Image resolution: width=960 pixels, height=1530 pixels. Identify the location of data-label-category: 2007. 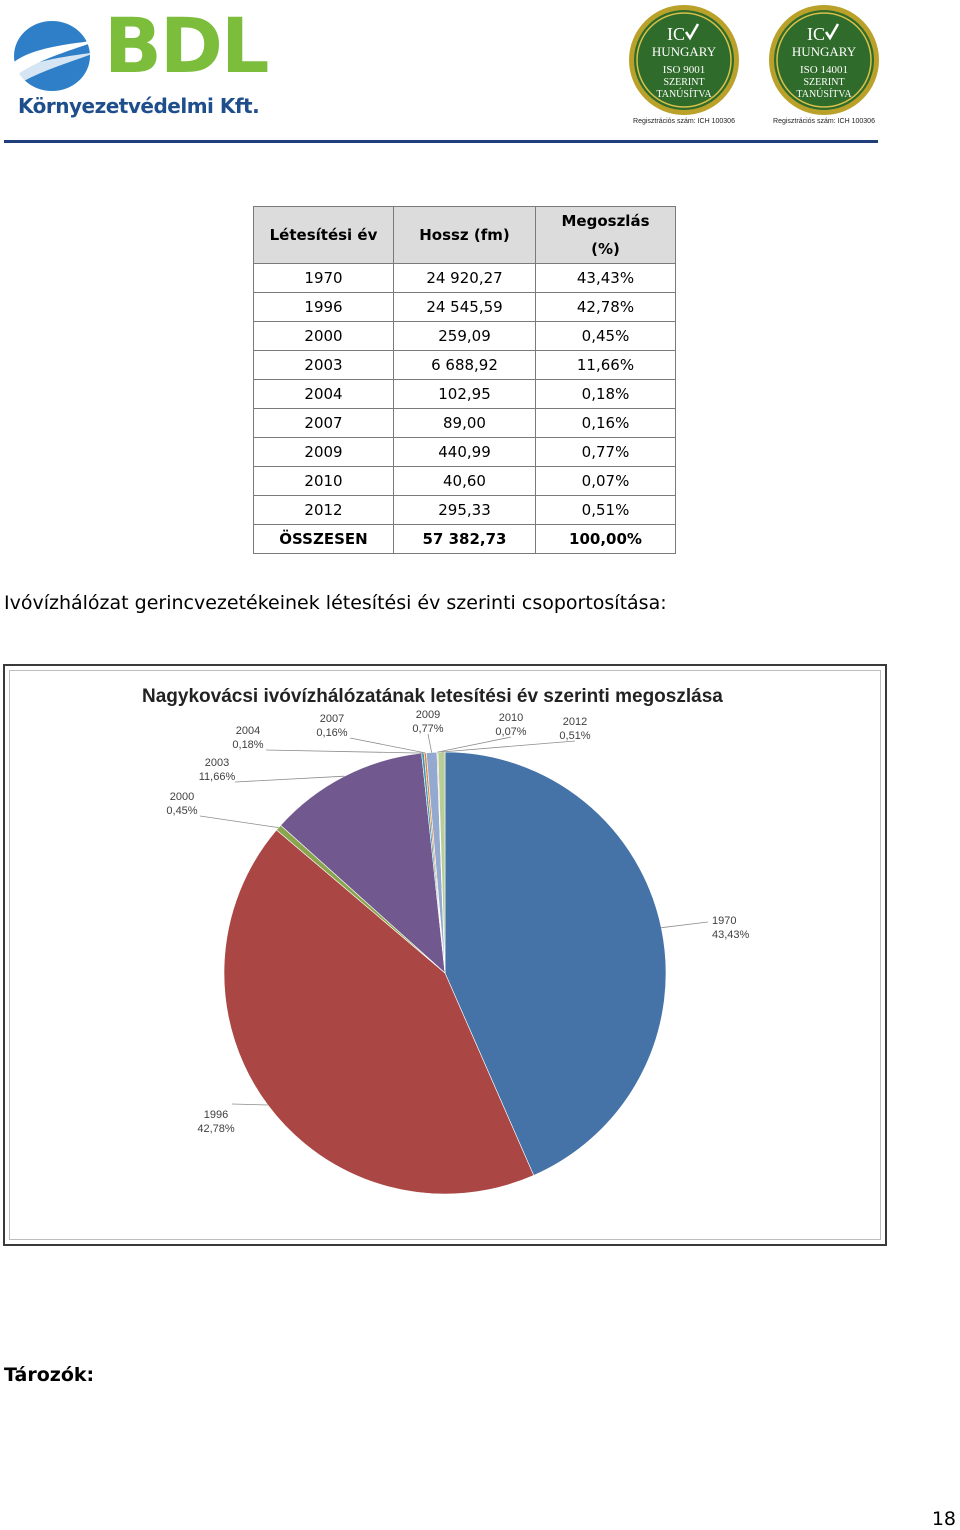
(332, 719).